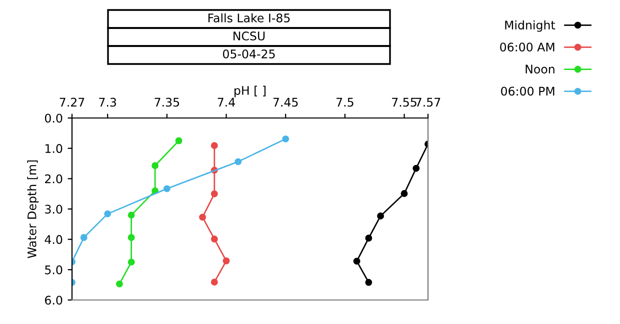 This screenshot has height=324, width=620. What do you see at coordinates (53, 118) in the screenshot?
I see `y-tick-label: 0.0` at bounding box center [53, 118].